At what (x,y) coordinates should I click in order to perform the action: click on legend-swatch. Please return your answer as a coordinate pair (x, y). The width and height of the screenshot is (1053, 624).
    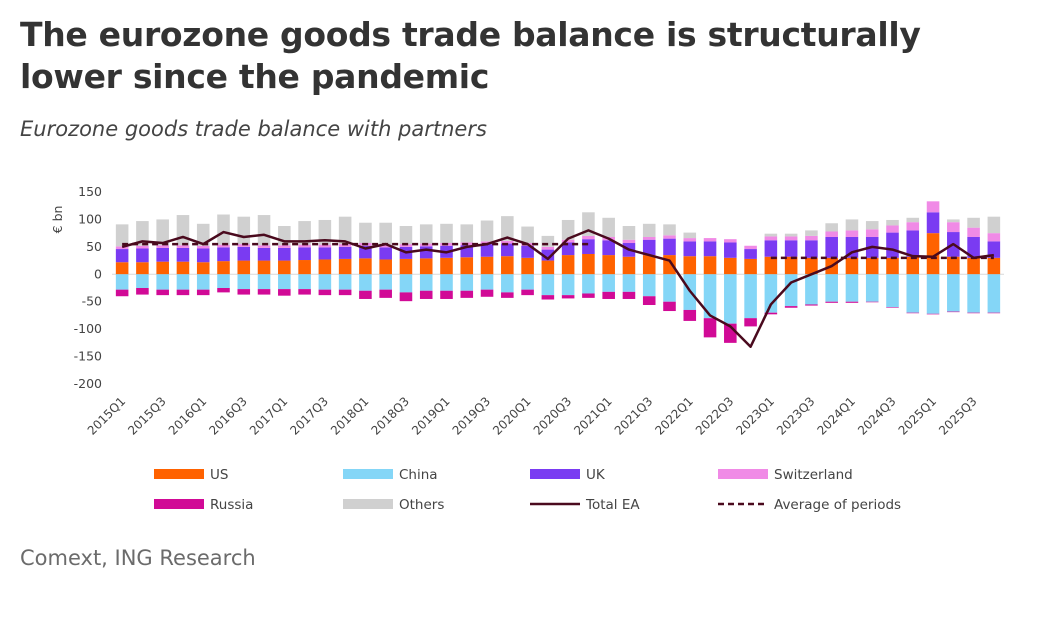
    Looking at the image, I should click on (368, 474).